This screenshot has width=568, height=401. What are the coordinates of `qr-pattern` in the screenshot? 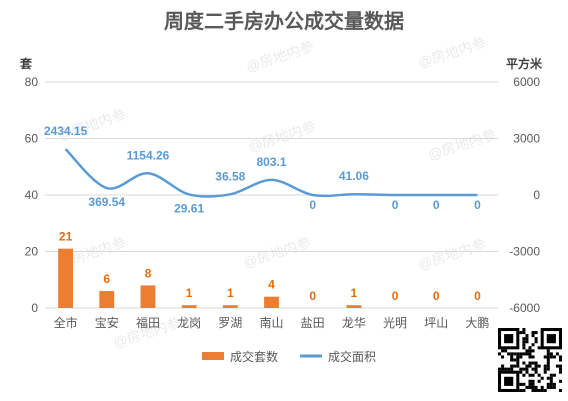 It's located at (530, 360).